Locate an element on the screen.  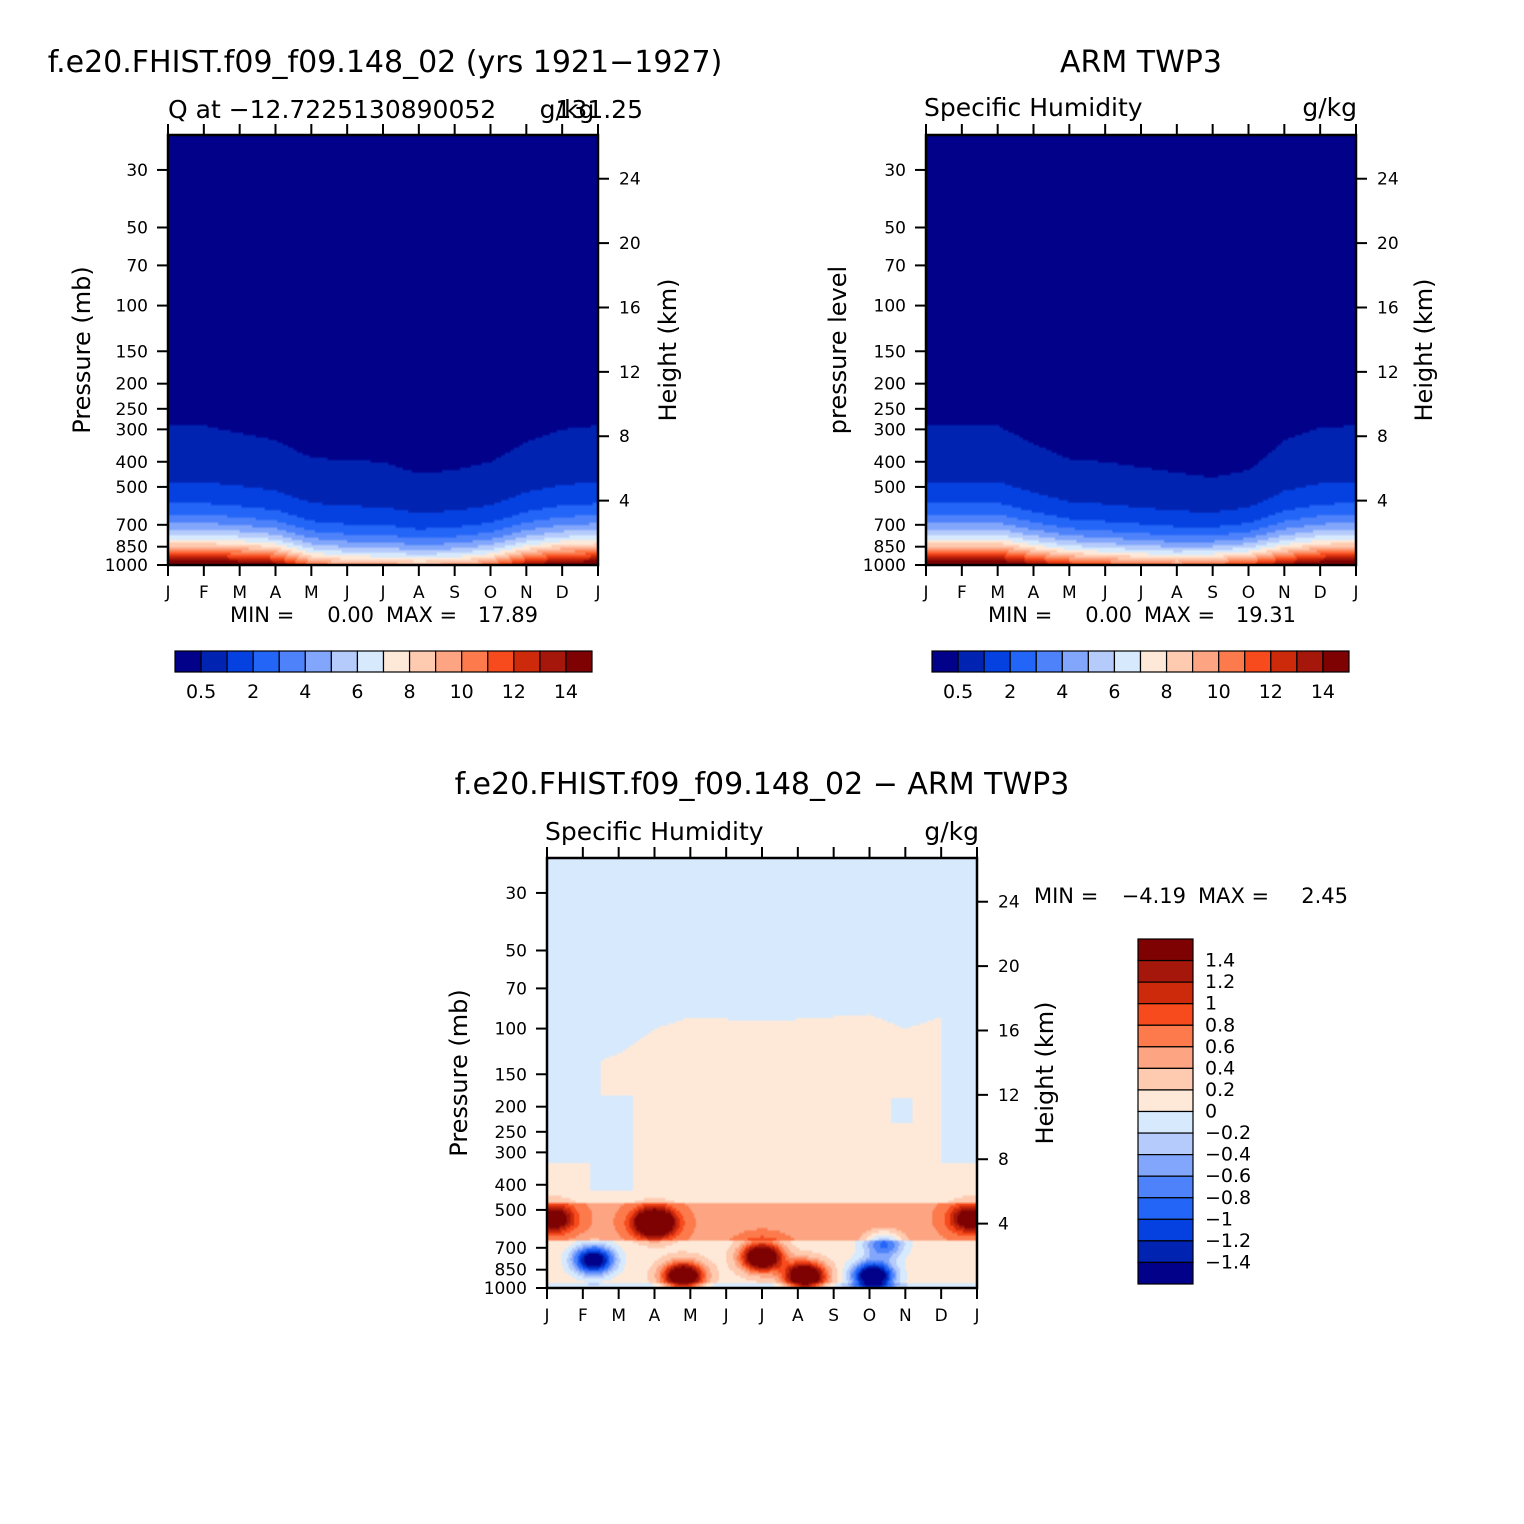
colorbar-label: −0.4 is located at coordinates (1228, 1155).